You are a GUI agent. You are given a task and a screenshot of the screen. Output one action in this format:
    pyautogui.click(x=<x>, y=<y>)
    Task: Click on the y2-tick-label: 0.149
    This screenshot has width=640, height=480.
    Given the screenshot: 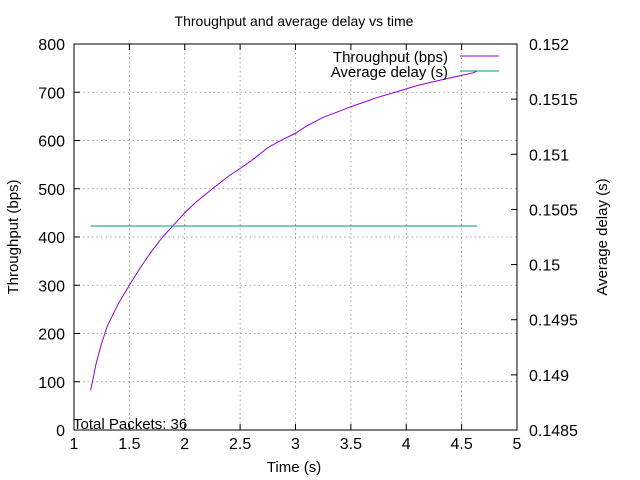 What is the action you would take?
    pyautogui.click(x=549, y=376)
    